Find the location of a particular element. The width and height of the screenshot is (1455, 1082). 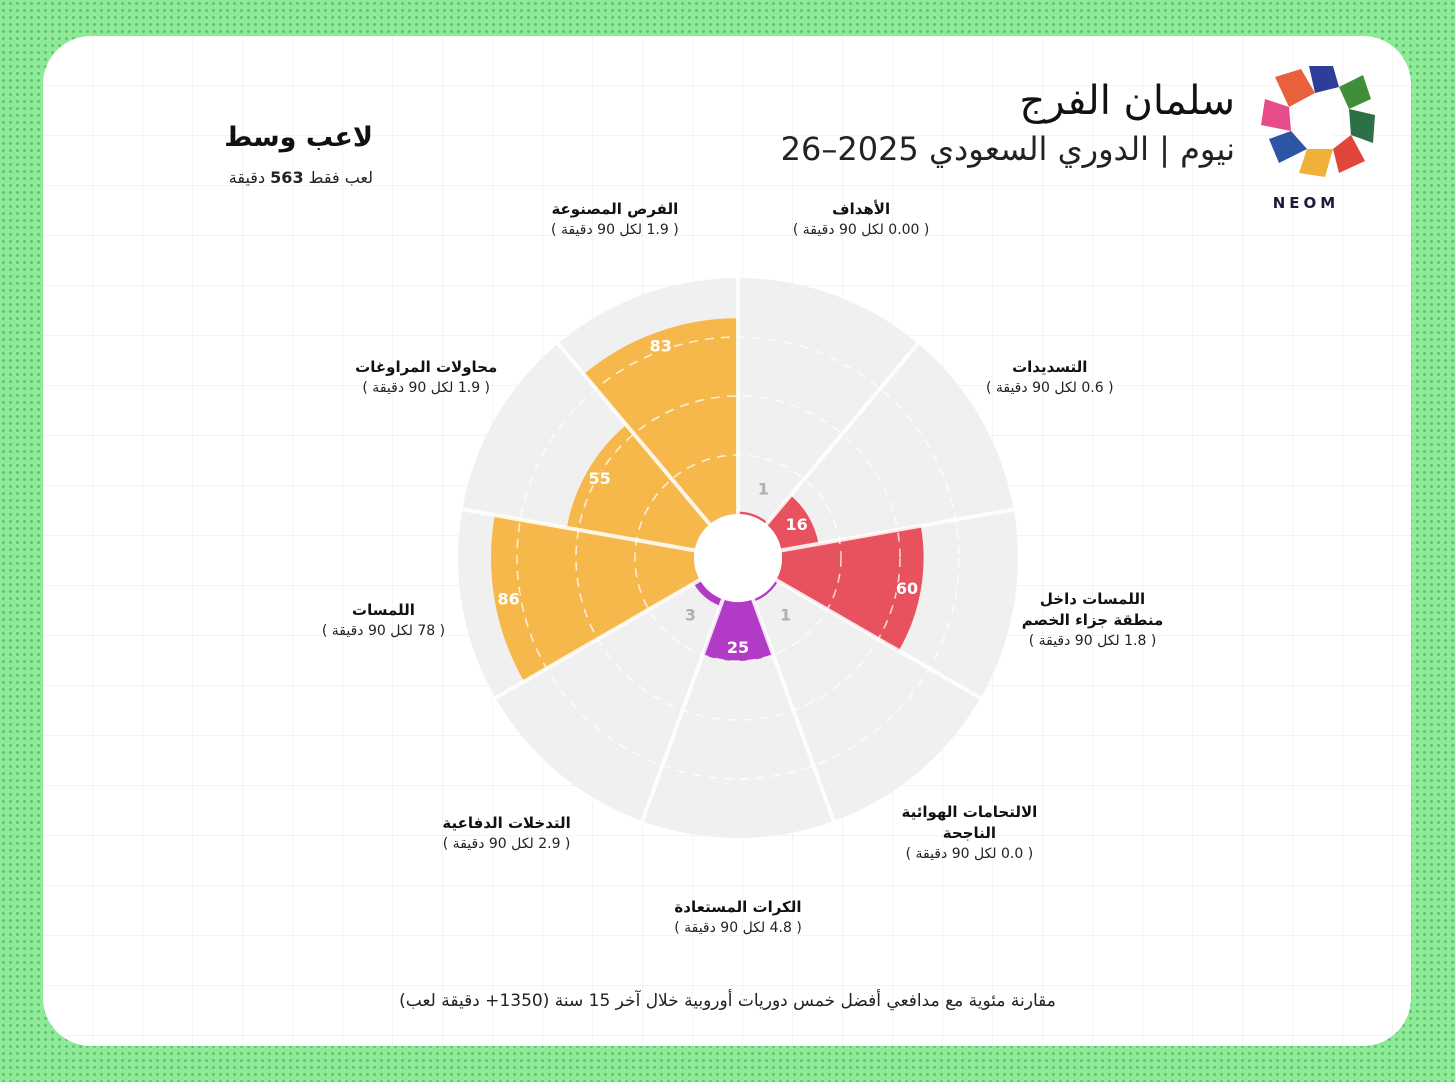

category-title: محاولات المراوغات is located at coordinates (426, 367).